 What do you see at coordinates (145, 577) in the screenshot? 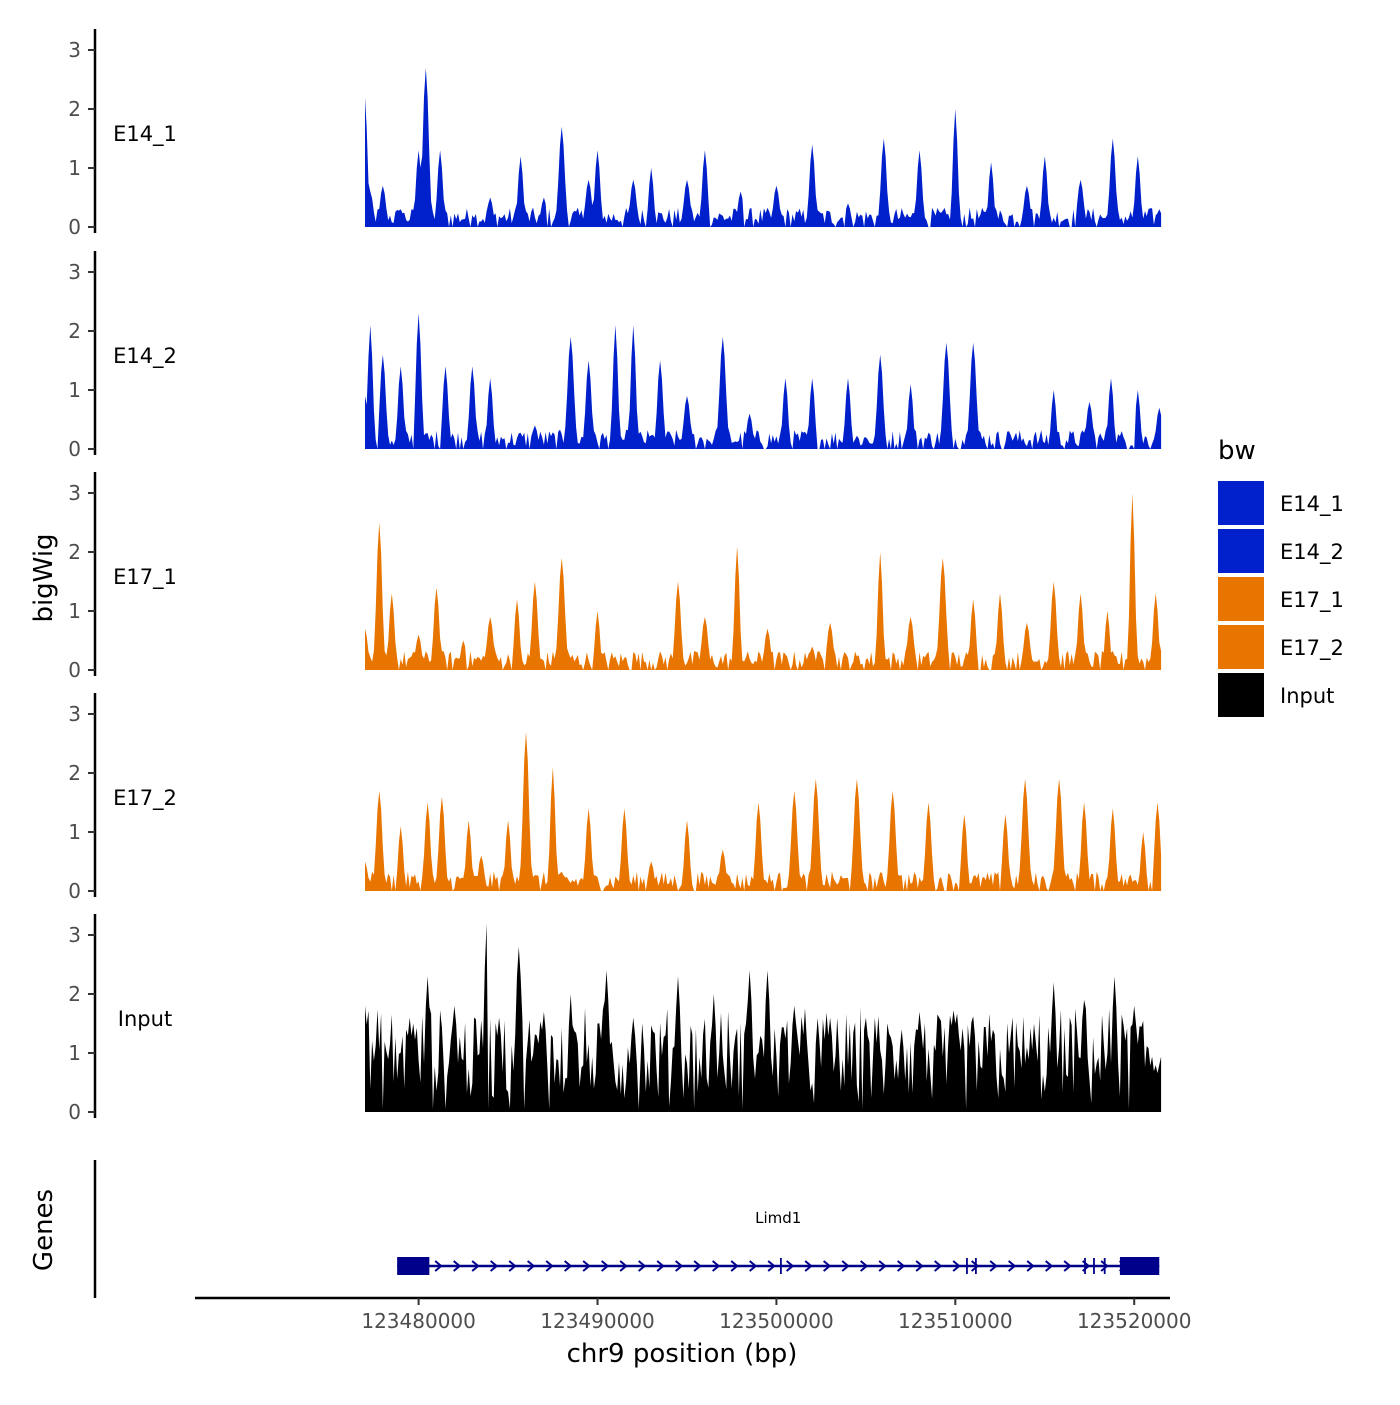
I see `track-label: E17_1` at bounding box center [145, 577].